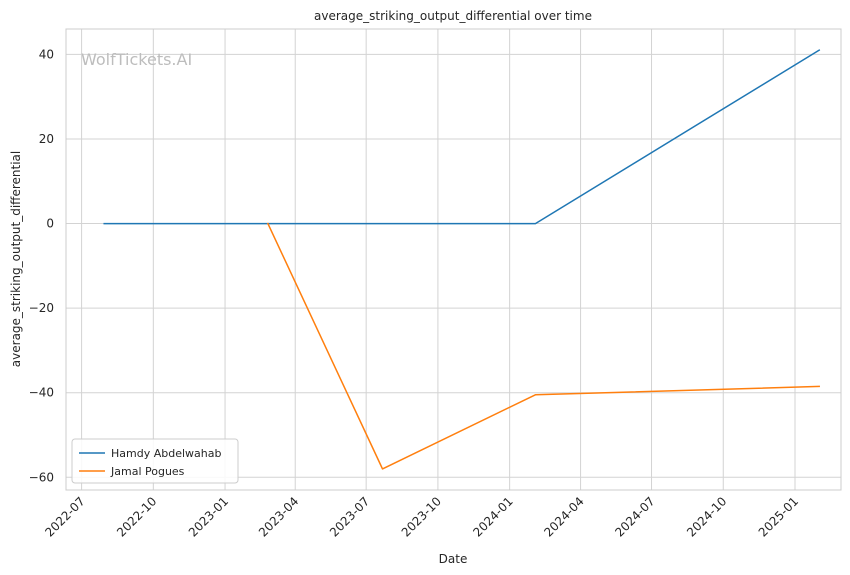 The height and width of the screenshot is (575, 850). Describe the element at coordinates (278, 516) in the screenshot. I see `x-tick-label: 2023-04` at that location.